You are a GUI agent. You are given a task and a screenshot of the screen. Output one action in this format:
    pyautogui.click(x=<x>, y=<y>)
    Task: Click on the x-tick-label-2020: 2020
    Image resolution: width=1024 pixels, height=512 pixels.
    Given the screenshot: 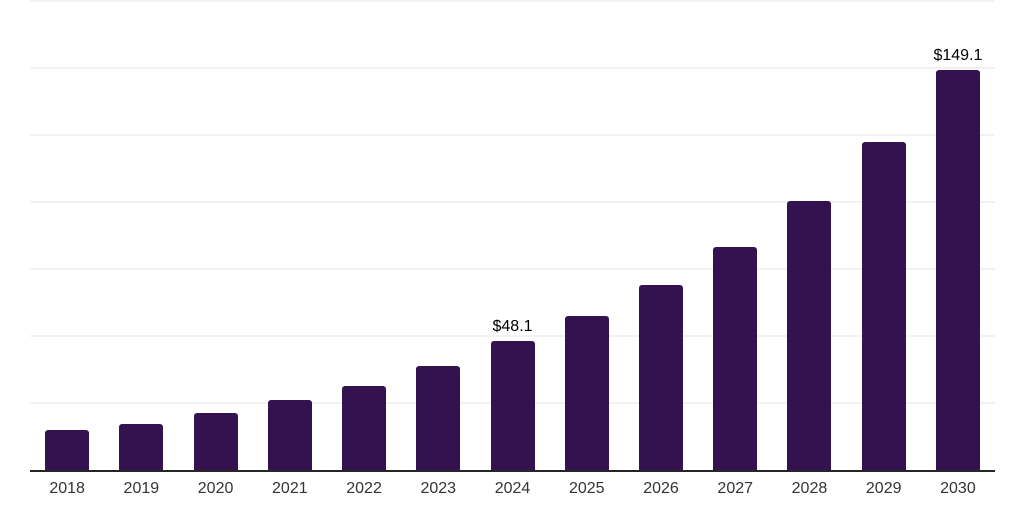 What is the action you would take?
    pyautogui.click(x=215, y=488)
    